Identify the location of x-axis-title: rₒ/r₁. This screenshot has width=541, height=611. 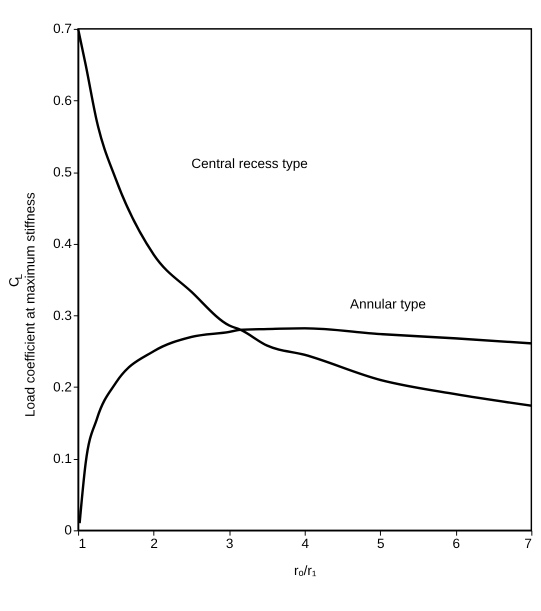
(305, 570).